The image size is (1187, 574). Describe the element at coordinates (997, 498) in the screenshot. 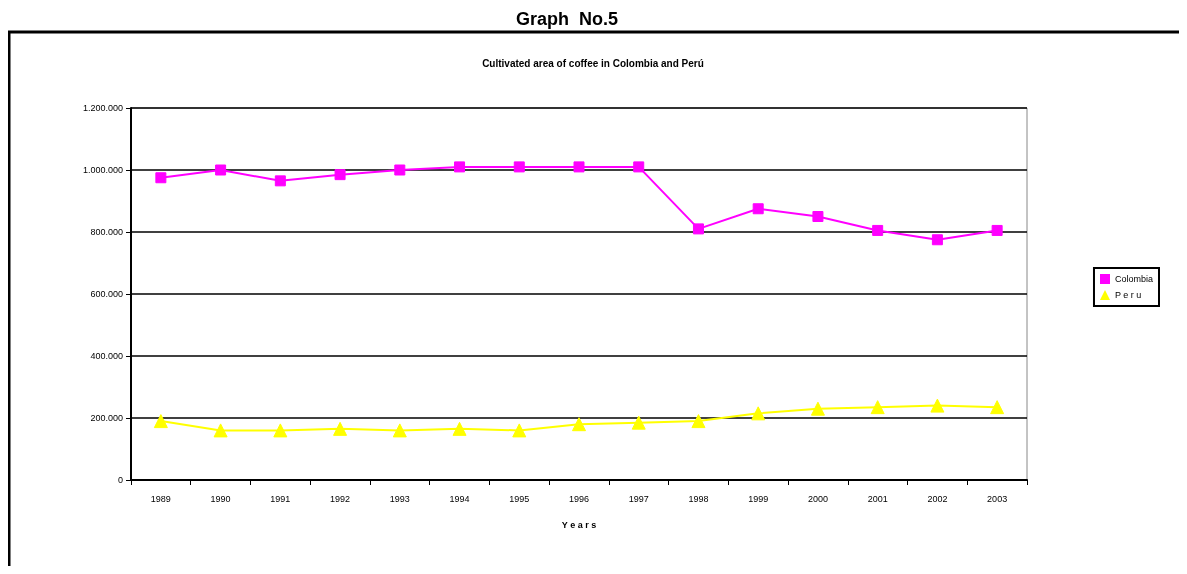

I see `x-tick-label: 2003` at that location.